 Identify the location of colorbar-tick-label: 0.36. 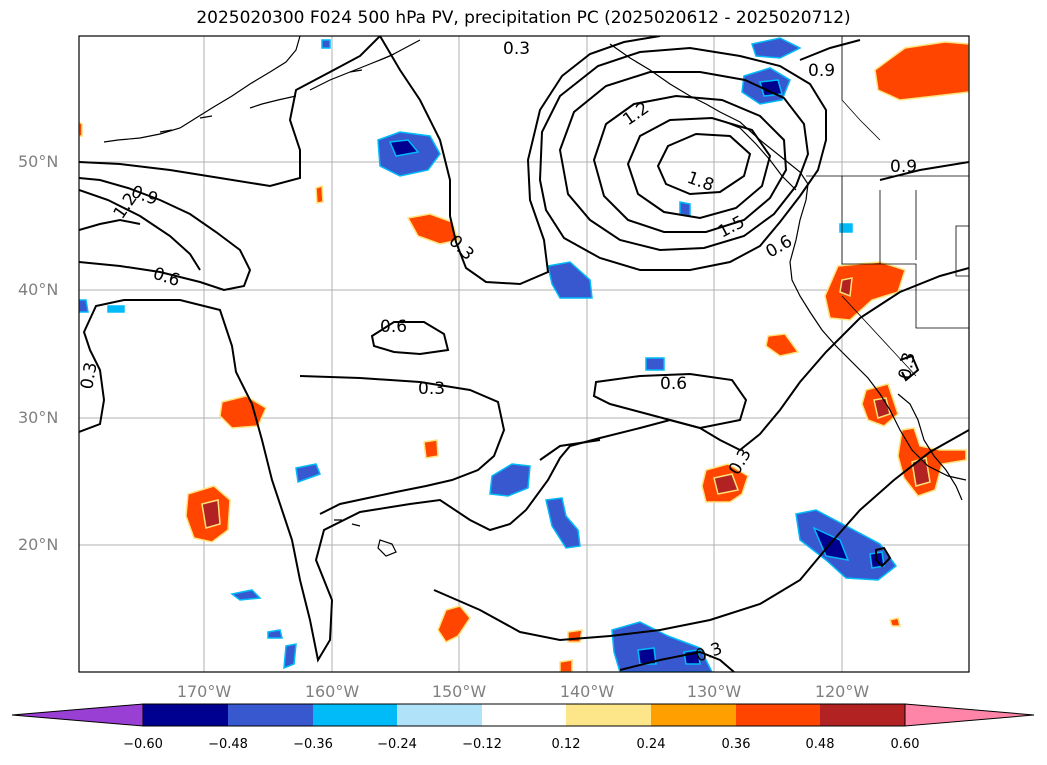
(736, 744).